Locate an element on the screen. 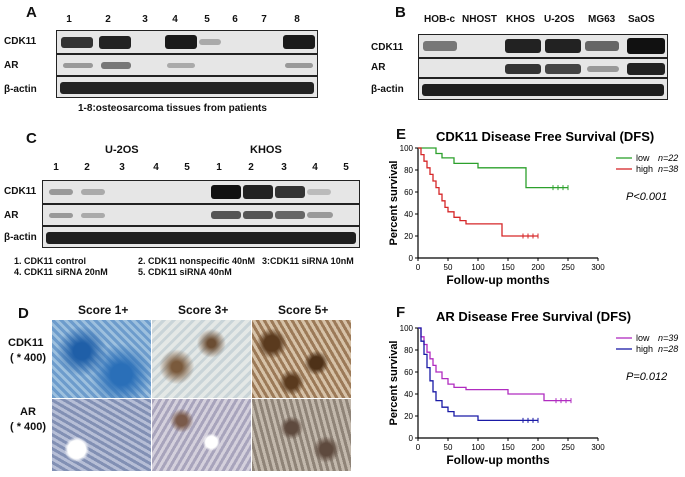 The height and width of the screenshot is (477, 685). blot-a-ar is located at coordinates (187, 65).